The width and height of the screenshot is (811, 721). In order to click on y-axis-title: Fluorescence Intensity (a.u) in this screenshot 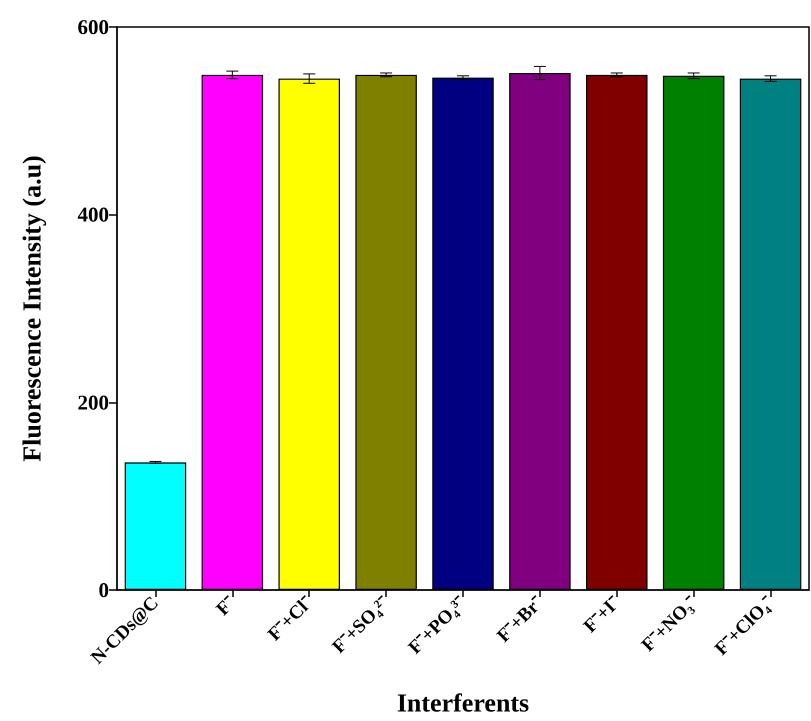, I will do `click(32, 308)`.